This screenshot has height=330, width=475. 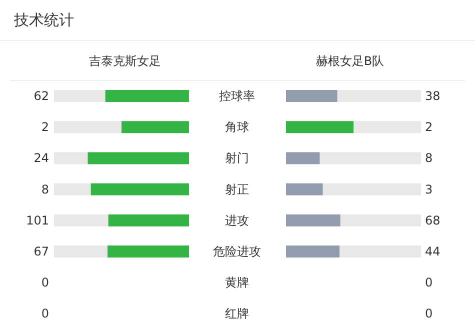 What do you see at coordinates (237, 158) in the screenshot?
I see `category-label: 射门` at bounding box center [237, 158].